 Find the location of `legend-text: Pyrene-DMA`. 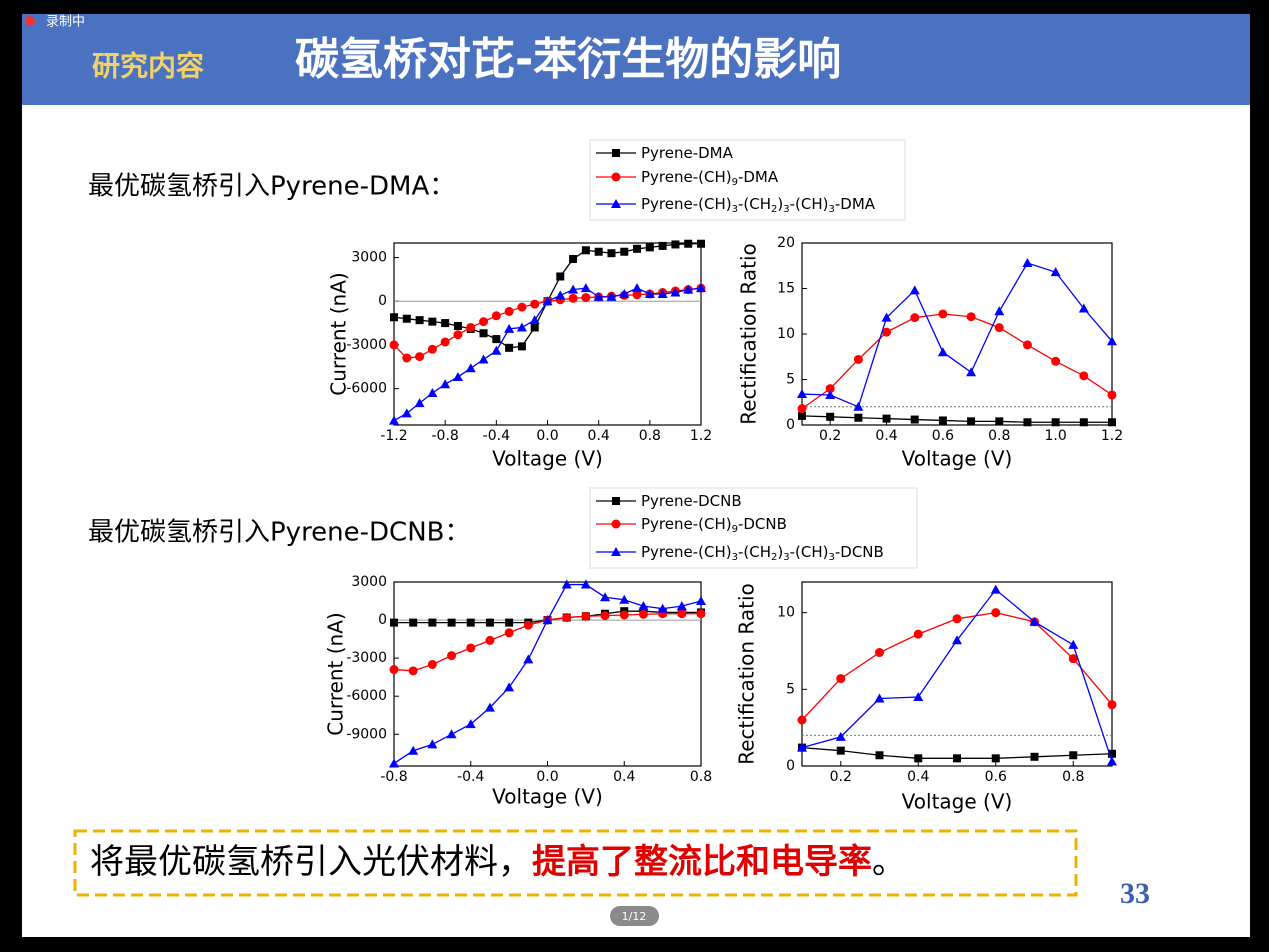

legend-text: Pyrene-DMA is located at coordinates (687, 153).